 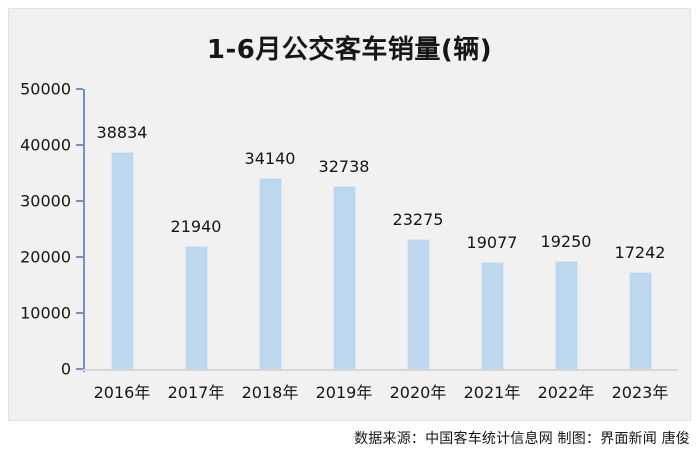 I want to click on y-tick-label: 0, so click(x=65, y=369).